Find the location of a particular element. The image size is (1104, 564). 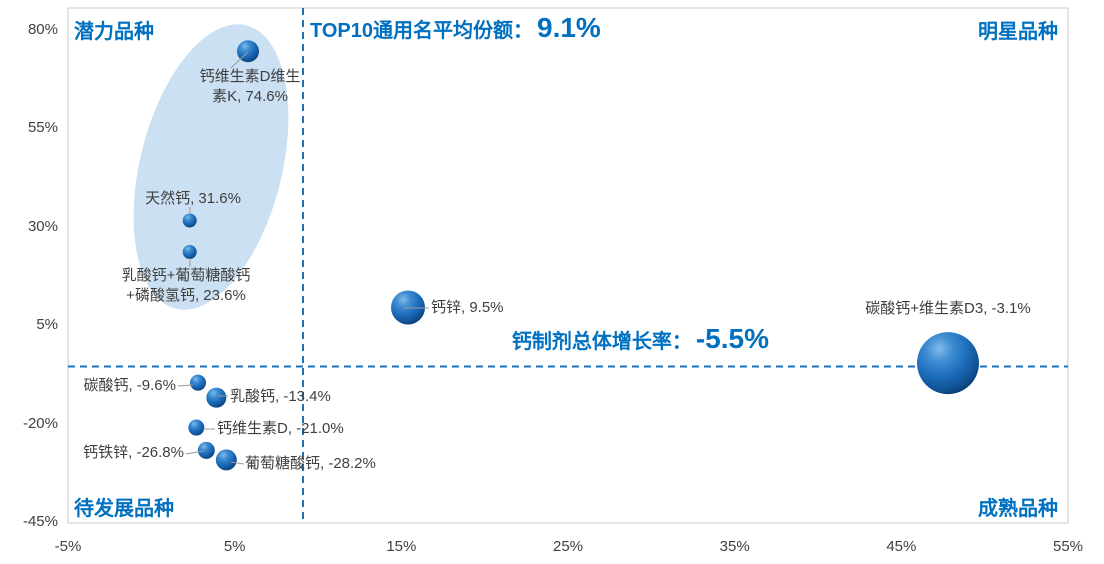

data-point-label-line: 素K, 74.6% is located at coordinates (250, 96).